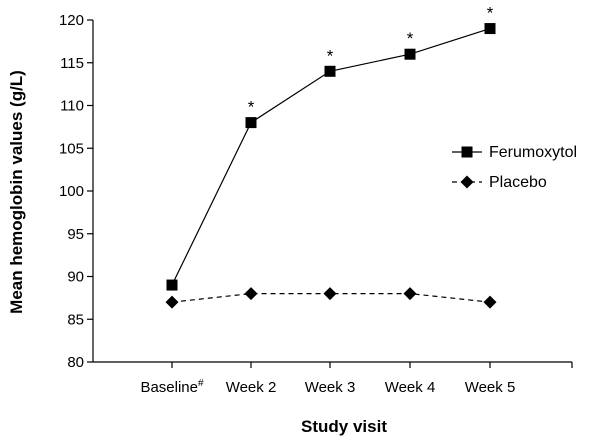 The image size is (592, 443). What do you see at coordinates (514, 167) in the screenshot?
I see `legend: Ferumoxytol Placebo` at bounding box center [514, 167].